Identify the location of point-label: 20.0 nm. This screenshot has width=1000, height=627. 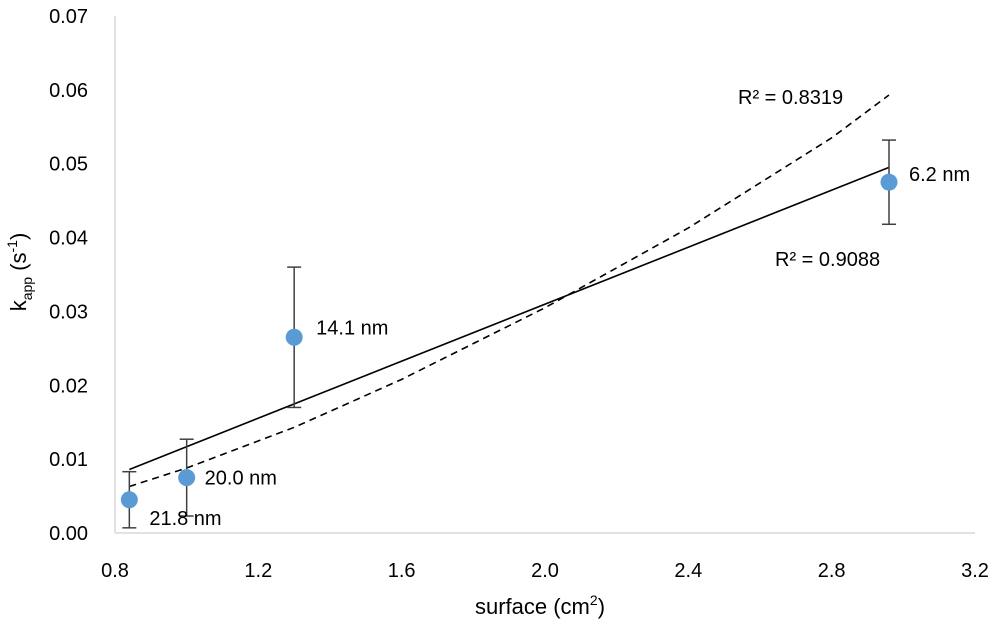
(241, 479).